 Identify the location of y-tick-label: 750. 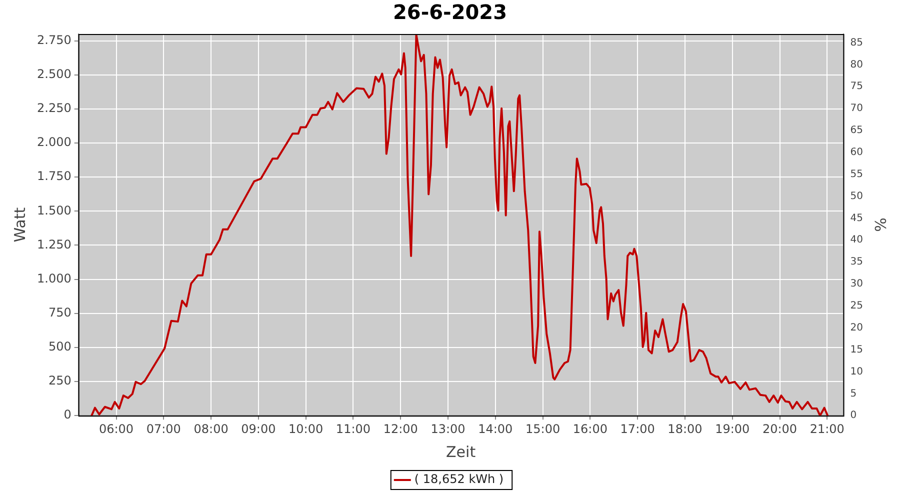
(60, 313).